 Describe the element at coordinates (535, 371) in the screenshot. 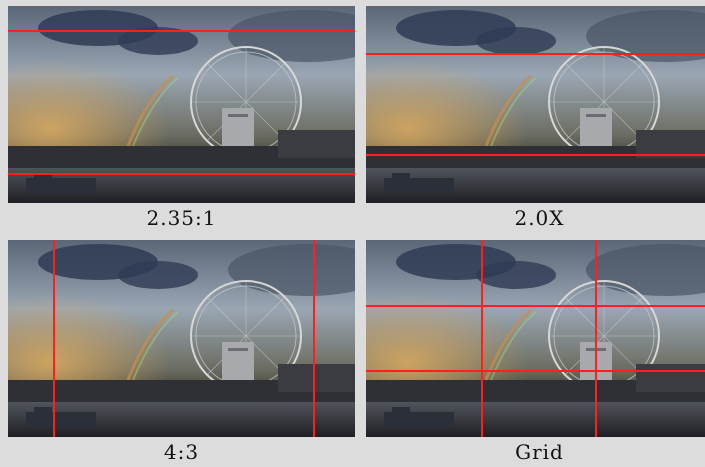

I see `guide-line-horizontal-lower-third` at that location.